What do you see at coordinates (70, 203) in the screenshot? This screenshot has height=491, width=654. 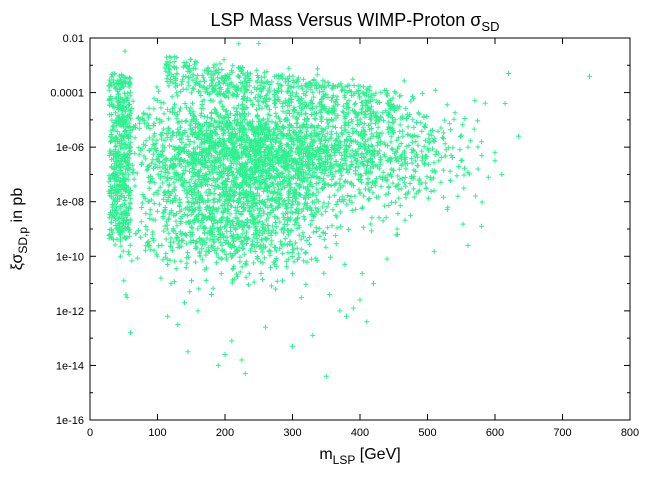 I see `y-tick-label: 1e-08` at bounding box center [70, 203].